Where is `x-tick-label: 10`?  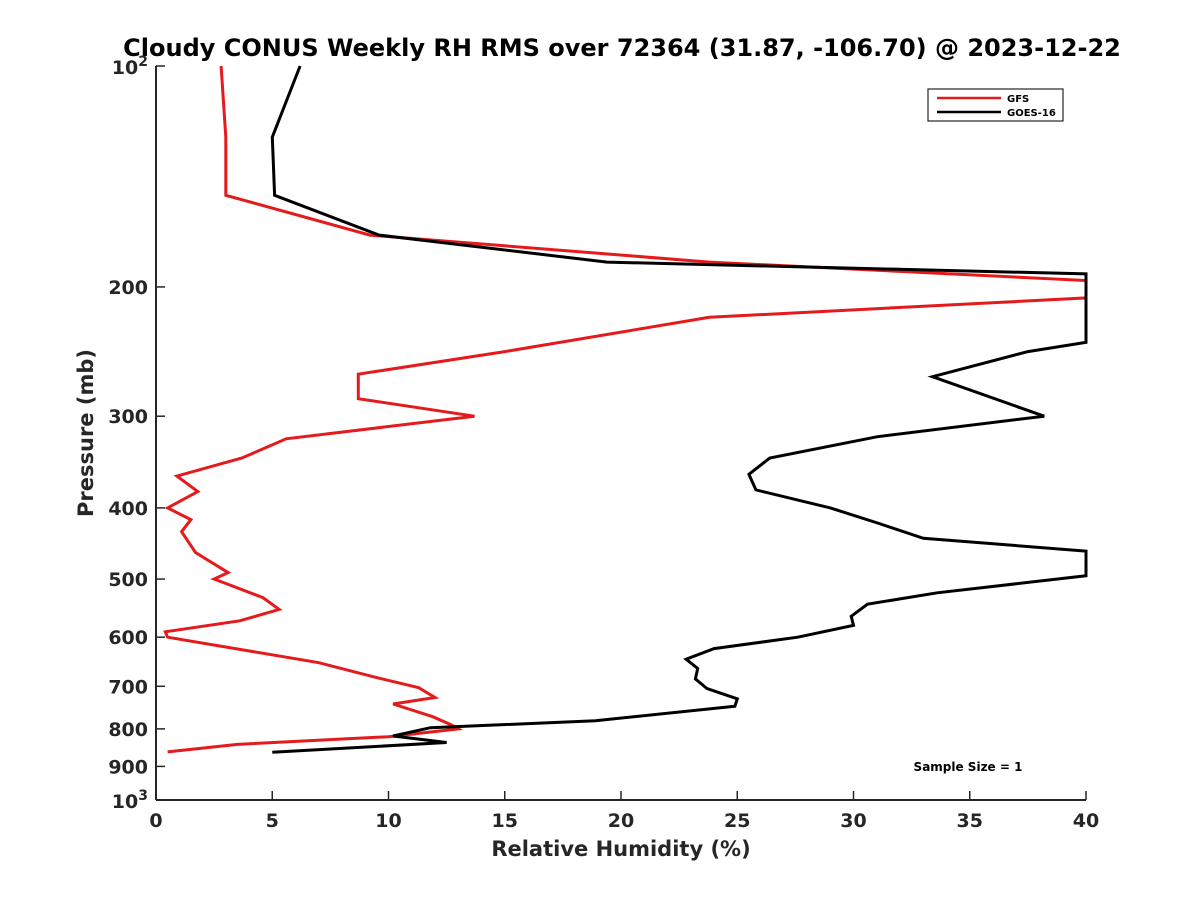 x-tick-label: 10 is located at coordinates (388, 821).